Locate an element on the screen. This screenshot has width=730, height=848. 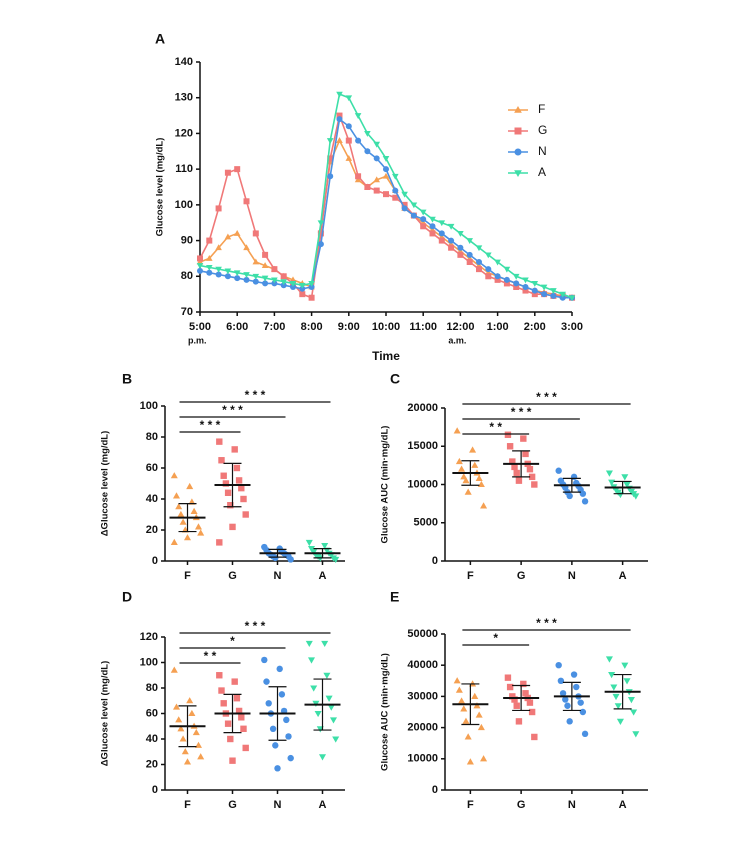
x-tick-label: 9:00 is located at coordinates (349, 327).